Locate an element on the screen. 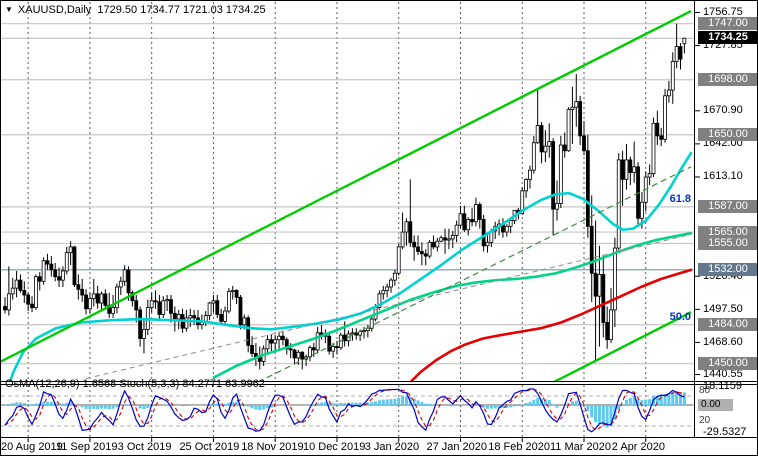  symbol-timeframe-label: XAUUSD,Daily is located at coordinates (54, 10).